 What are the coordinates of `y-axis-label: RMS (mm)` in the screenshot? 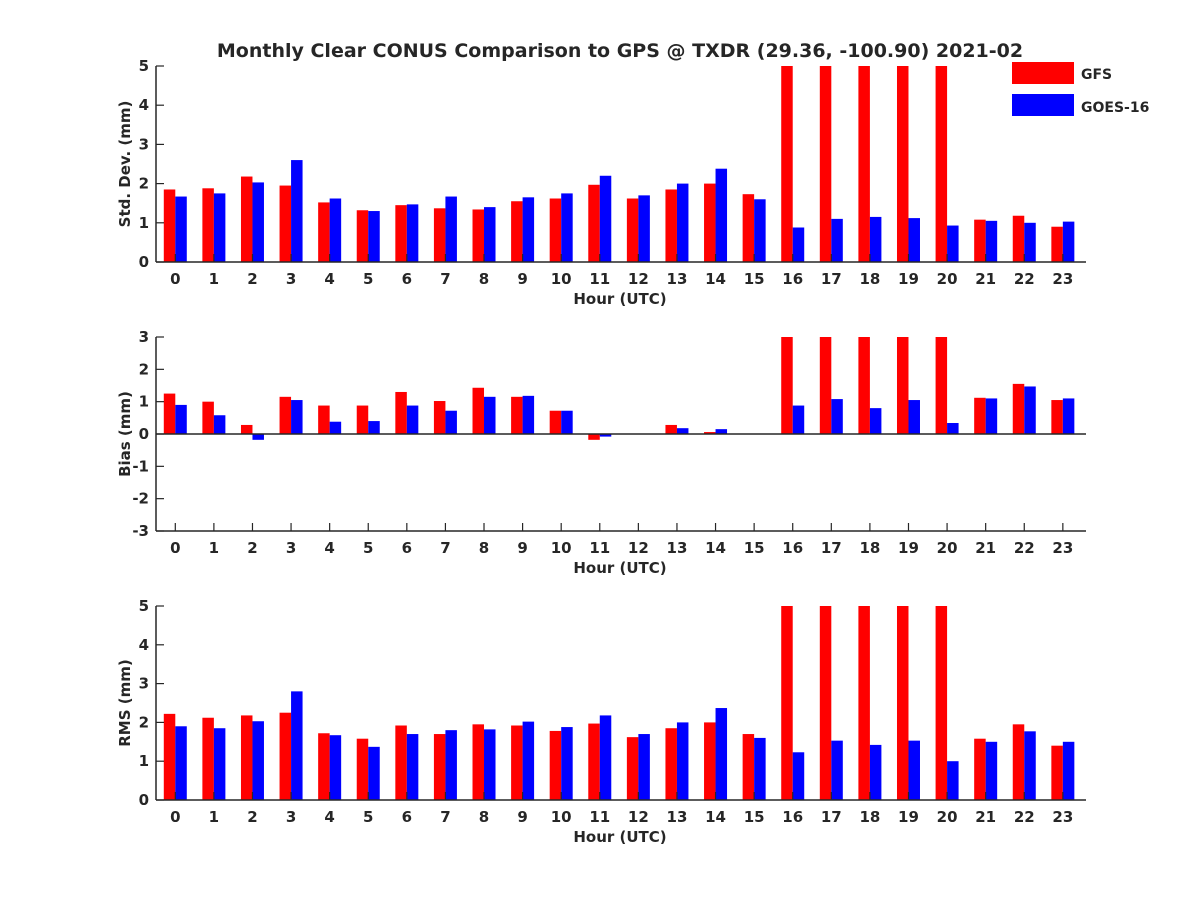 It's located at (125, 702).